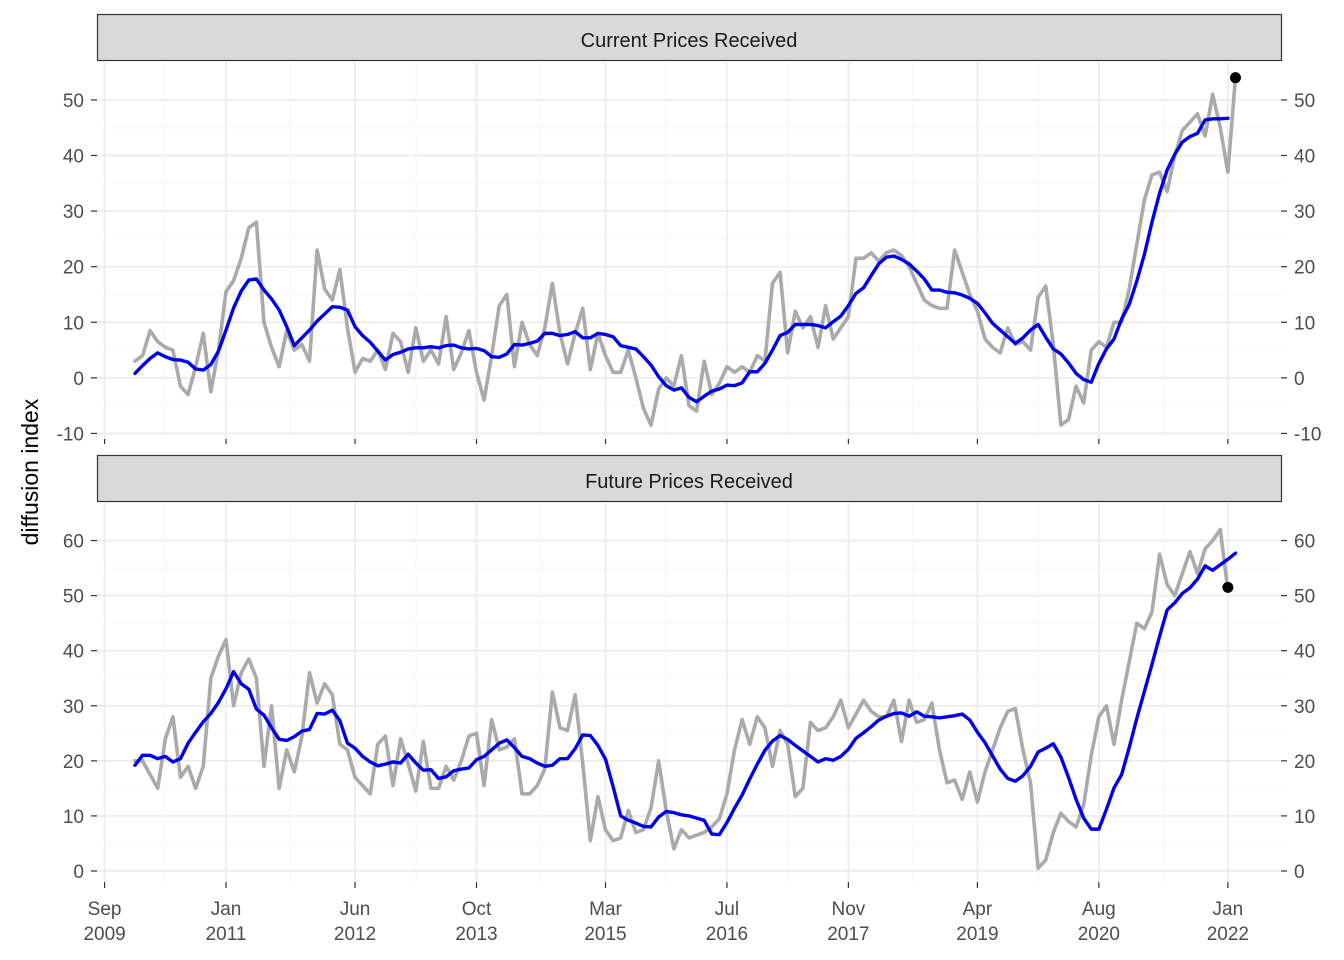  I want to click on x-tick-label-year: 2009, so click(104, 934).